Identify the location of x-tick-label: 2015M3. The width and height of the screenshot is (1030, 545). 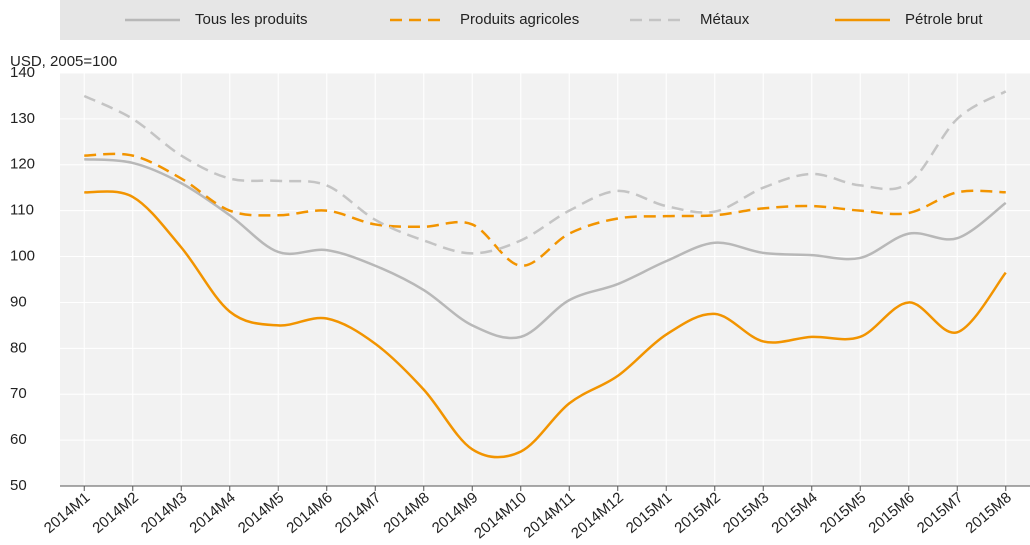
(746, 513).